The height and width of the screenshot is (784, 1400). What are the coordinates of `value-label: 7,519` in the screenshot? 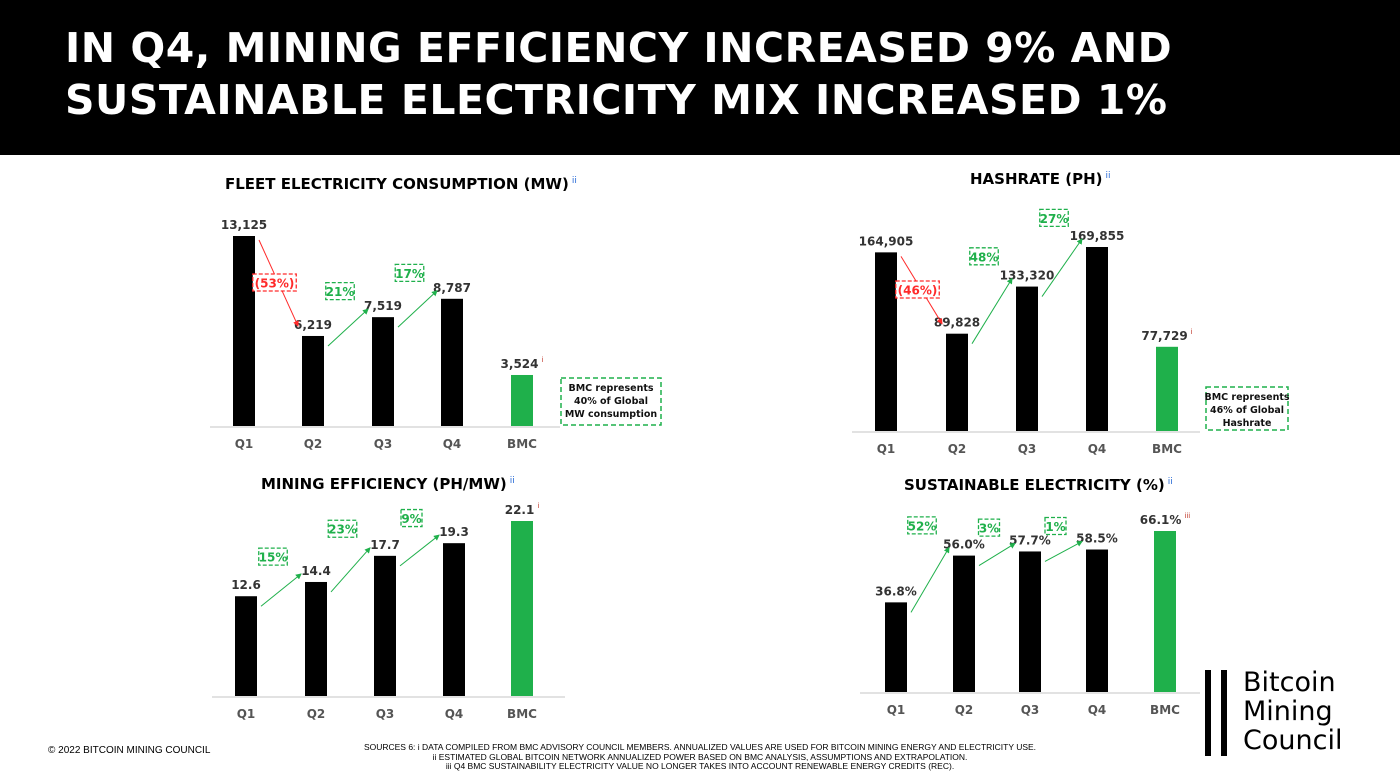 It's located at (383, 306).